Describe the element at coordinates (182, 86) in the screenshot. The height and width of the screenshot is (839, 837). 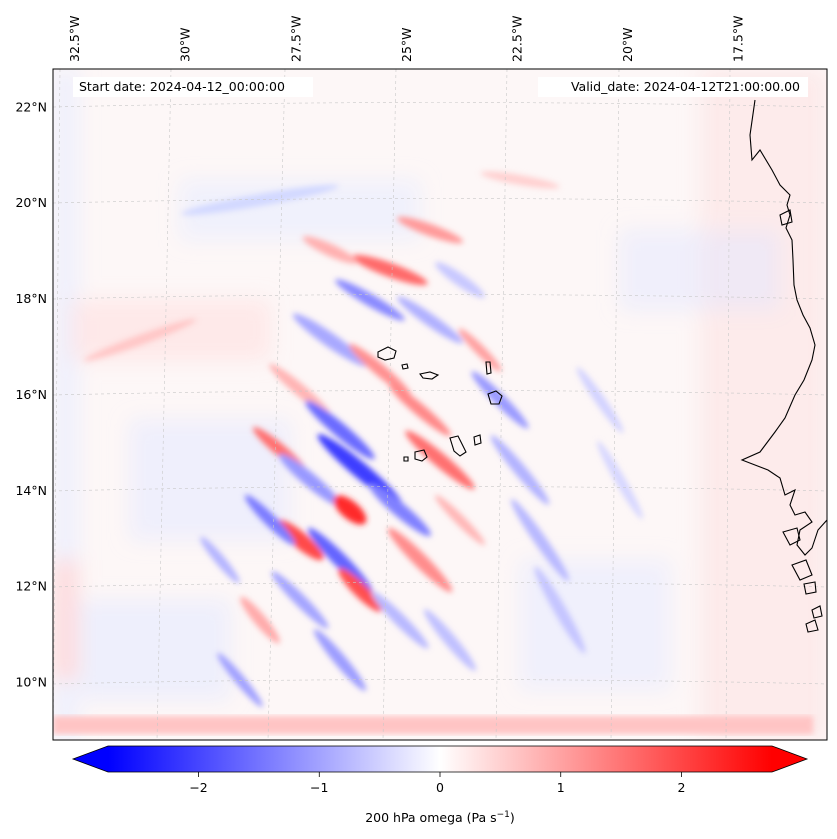
I see `start-date: Start date: 2024-04-12_00:00:00` at that location.